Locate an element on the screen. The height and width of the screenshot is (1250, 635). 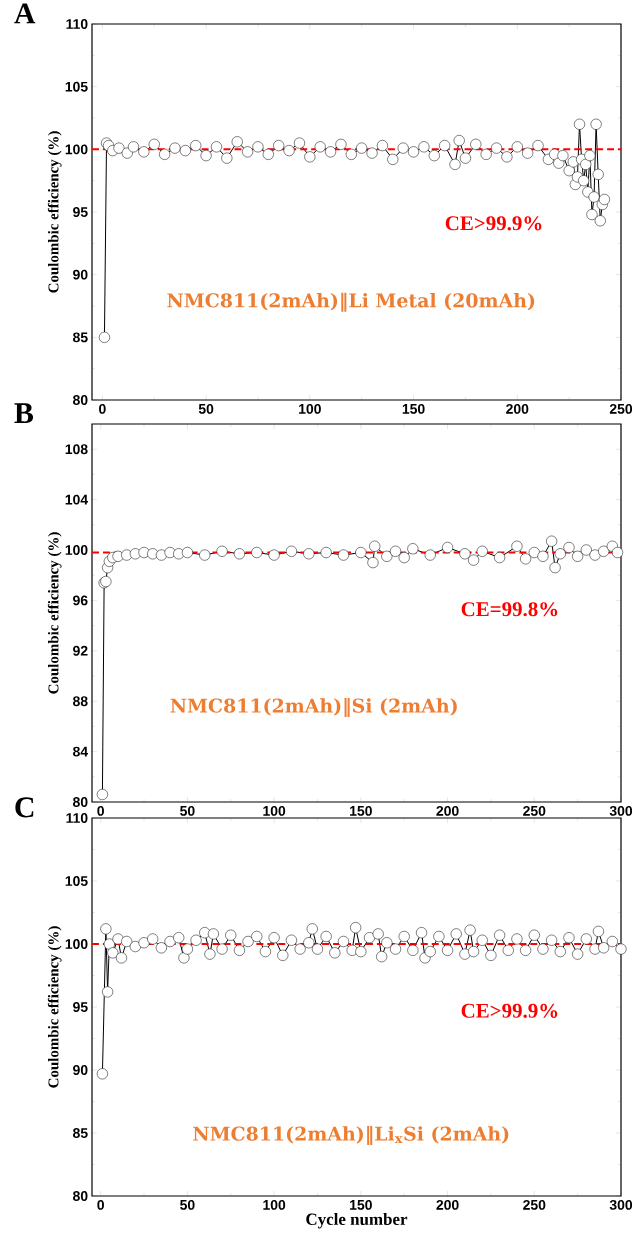
y-tick-label: 96 is located at coordinates (80, 600).